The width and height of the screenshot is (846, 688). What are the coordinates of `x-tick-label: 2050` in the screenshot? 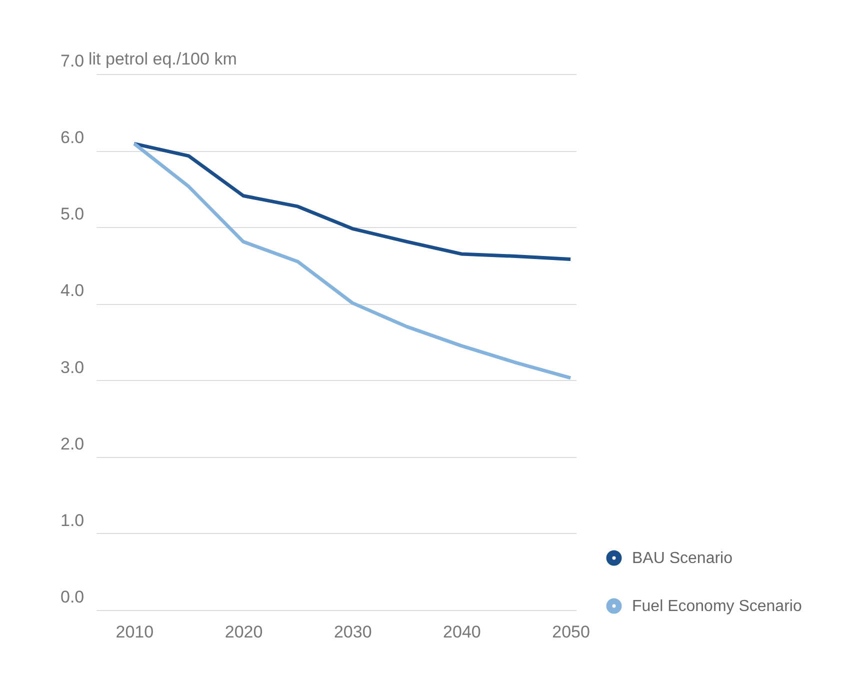 It's located at (571, 632).